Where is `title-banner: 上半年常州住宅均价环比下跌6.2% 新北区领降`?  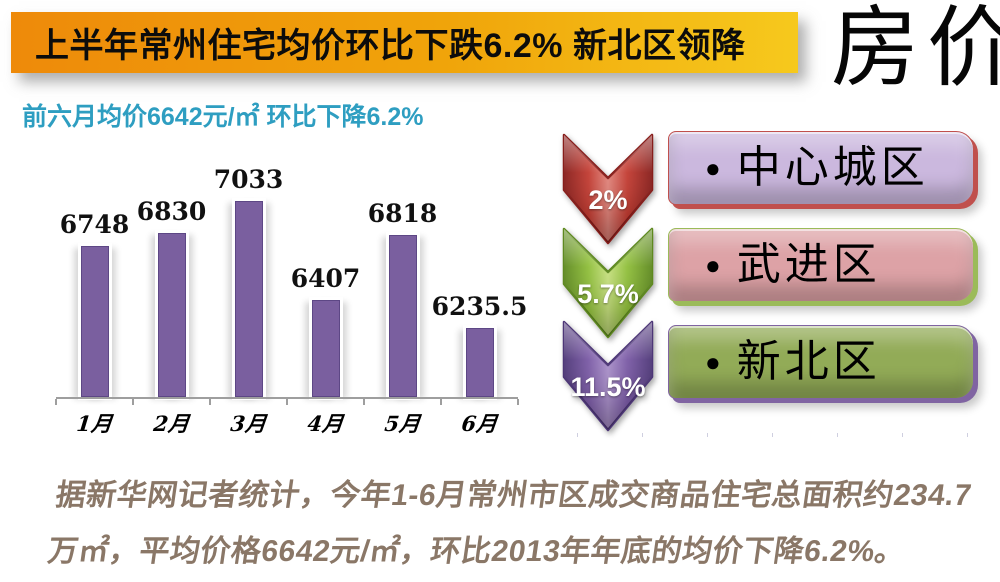 title-banner: 上半年常州住宅均价环比下跌6.2% 新北区领降 is located at coordinates (404, 42).